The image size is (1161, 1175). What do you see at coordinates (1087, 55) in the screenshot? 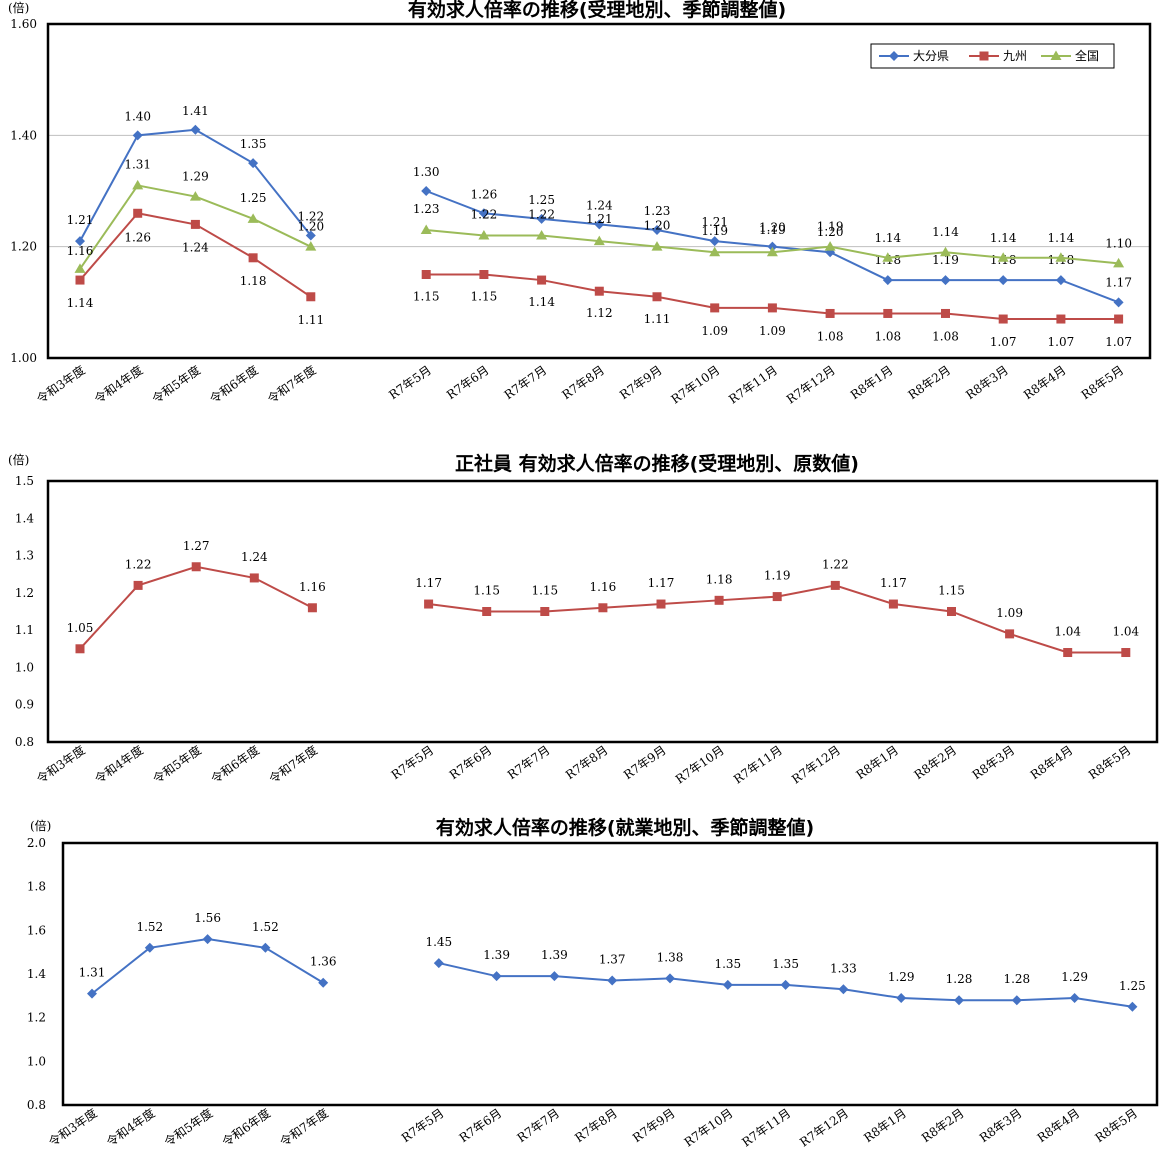
I see `legend-label: 全国` at bounding box center [1087, 55].